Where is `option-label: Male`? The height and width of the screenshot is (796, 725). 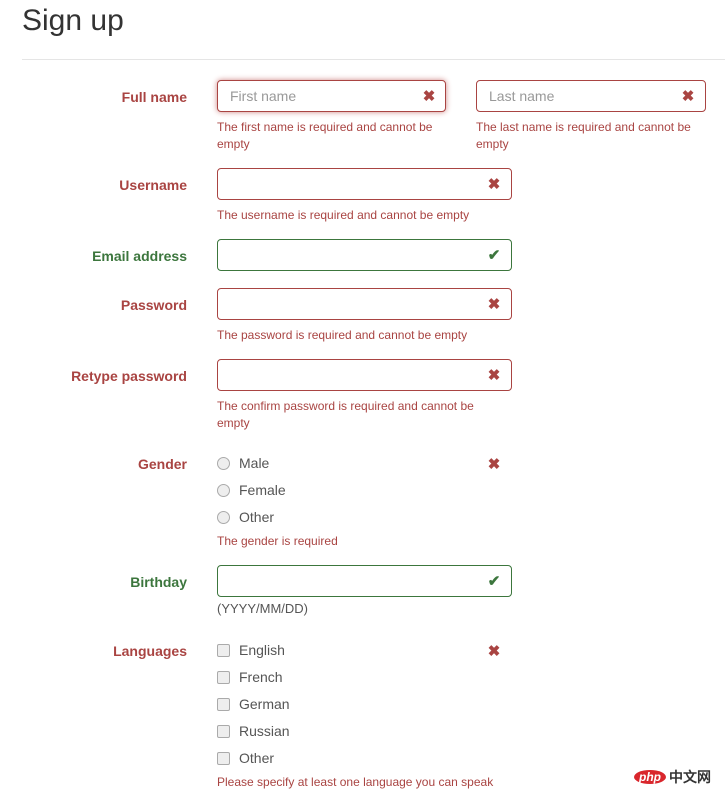
option-label: Male is located at coordinates (254, 463).